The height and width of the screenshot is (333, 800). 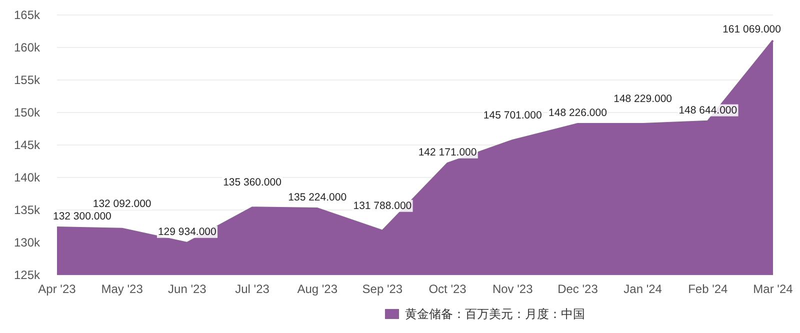 I want to click on y-tick-label: 130k, so click(x=27, y=243).